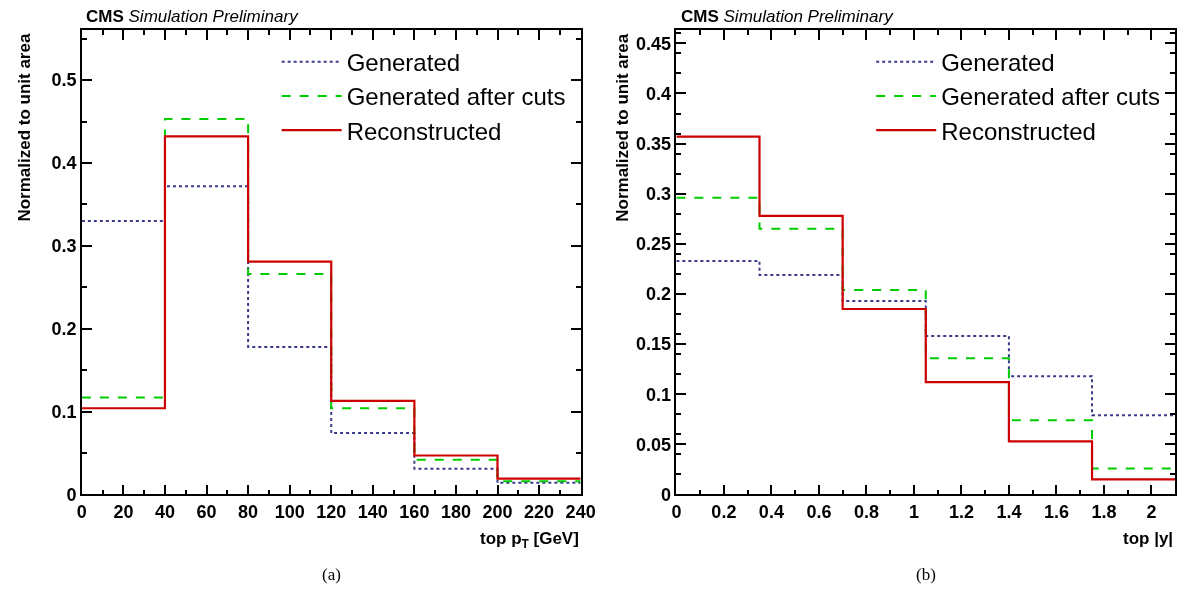 The image size is (1202, 605). I want to click on x-tick-label: 100, so click(289, 511).